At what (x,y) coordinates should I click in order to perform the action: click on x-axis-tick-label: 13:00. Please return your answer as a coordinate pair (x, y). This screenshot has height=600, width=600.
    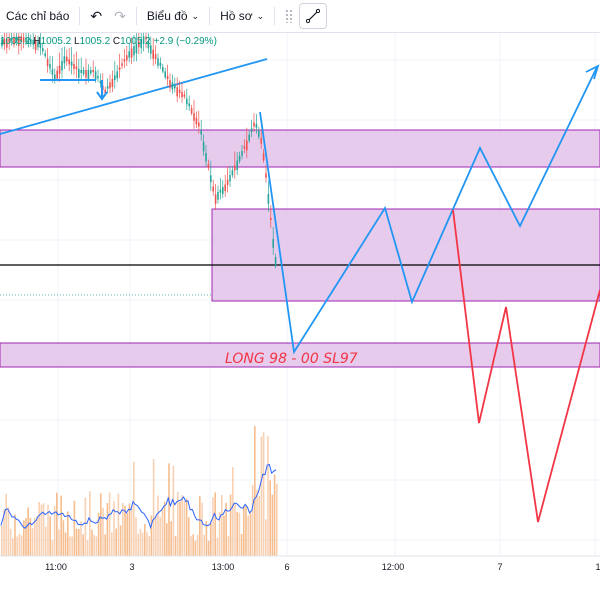
    Looking at the image, I should click on (223, 567).